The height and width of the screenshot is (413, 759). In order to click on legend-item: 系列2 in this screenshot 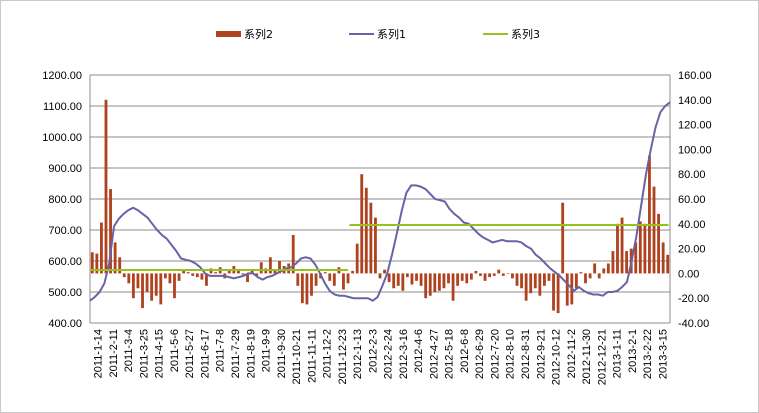, I will do `click(244, 34)`.